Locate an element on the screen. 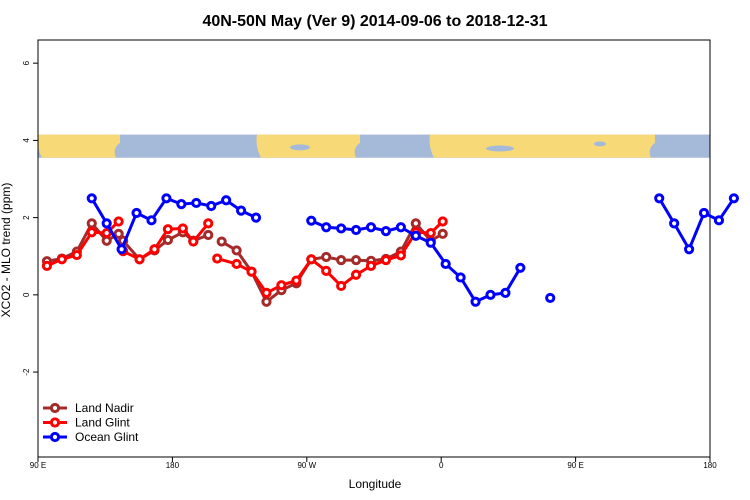 This screenshot has width=750, height=500. y-axis: -2 0 2 4 6 is located at coordinates (30, 218).